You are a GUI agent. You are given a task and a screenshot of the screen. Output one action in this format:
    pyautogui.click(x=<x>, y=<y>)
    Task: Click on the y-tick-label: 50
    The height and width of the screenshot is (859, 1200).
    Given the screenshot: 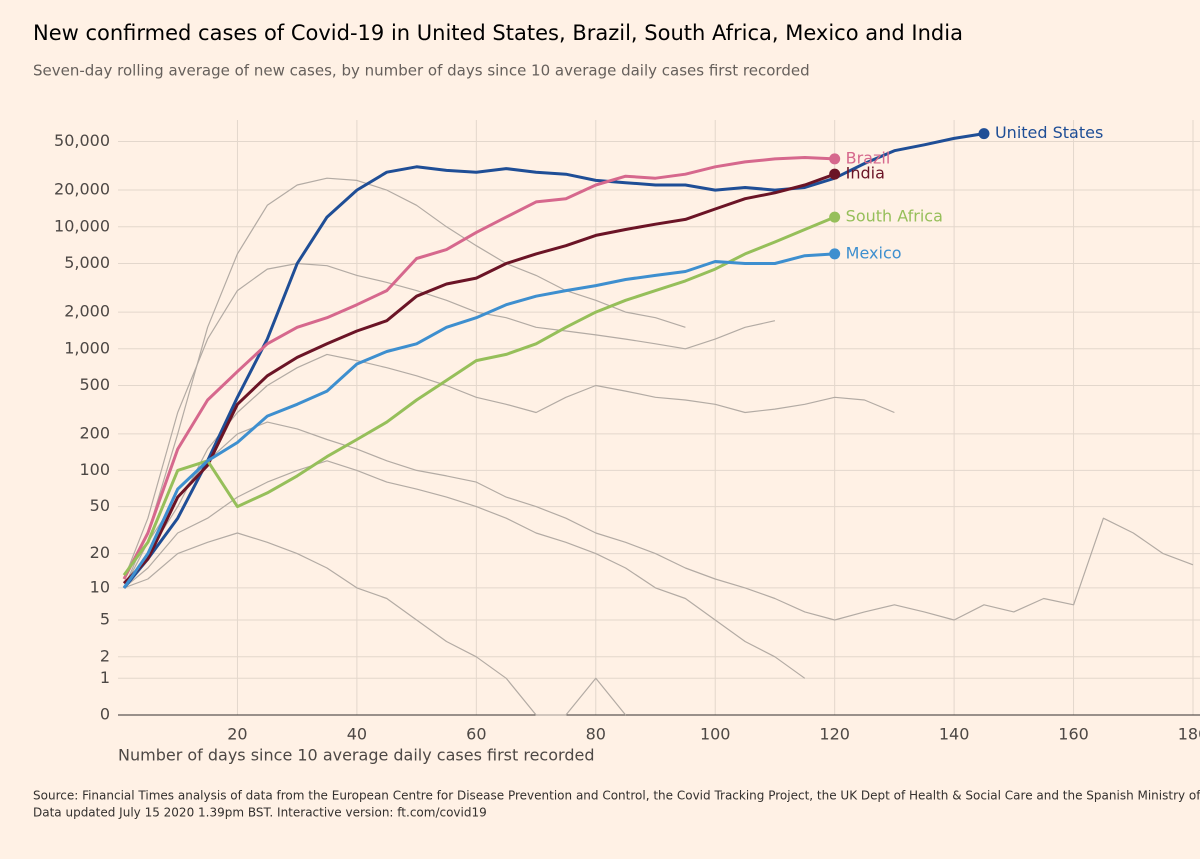 What is the action you would take?
    pyautogui.click(x=100, y=505)
    